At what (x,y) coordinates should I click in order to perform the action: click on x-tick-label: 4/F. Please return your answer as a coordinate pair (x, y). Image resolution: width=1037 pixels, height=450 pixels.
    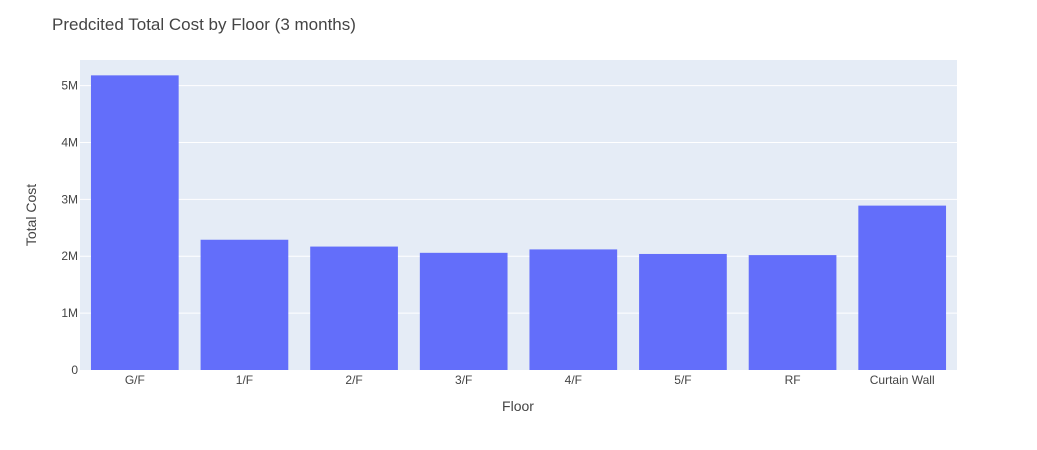
    Looking at the image, I should click on (573, 380).